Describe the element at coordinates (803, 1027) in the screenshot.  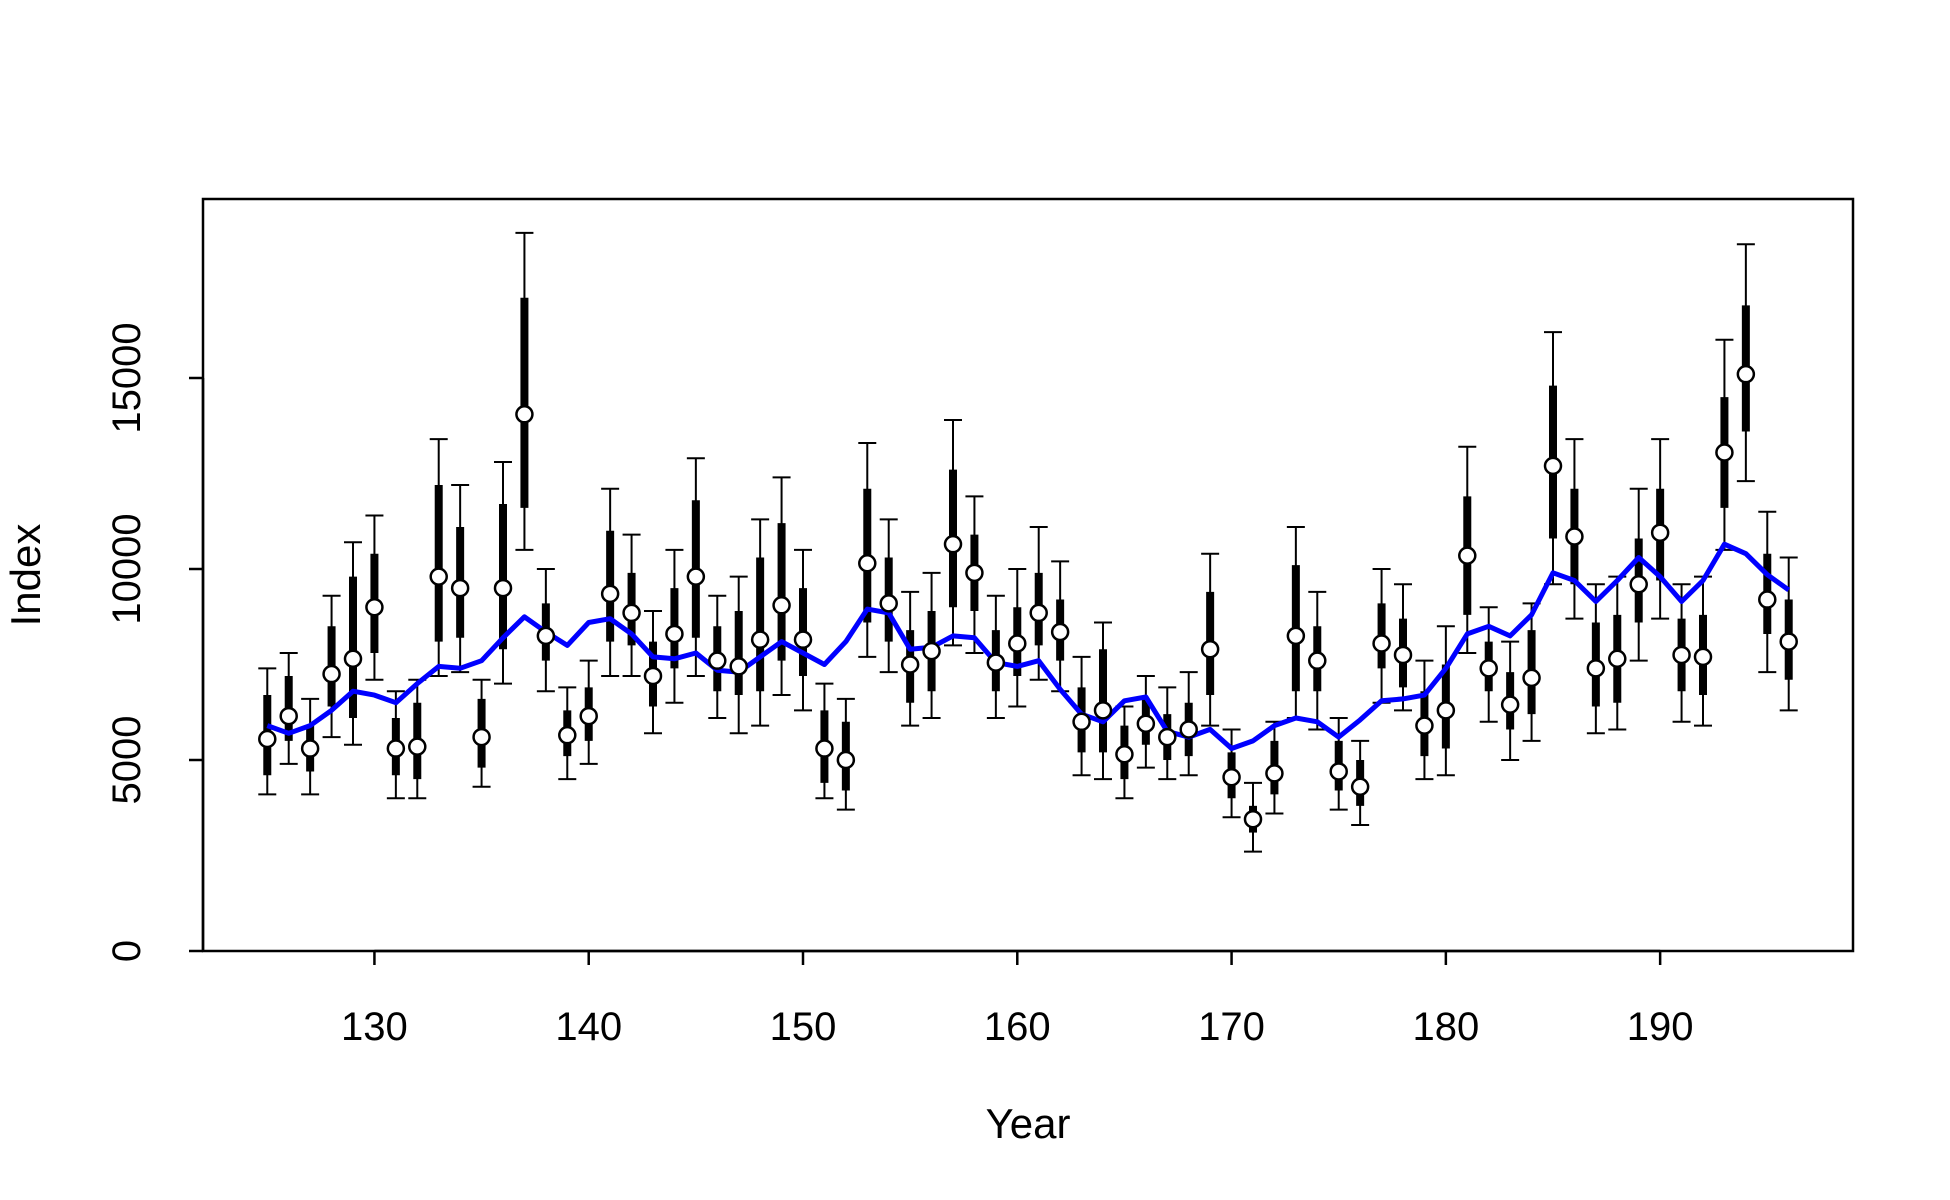
I see `x-tick-label: 150` at that location.